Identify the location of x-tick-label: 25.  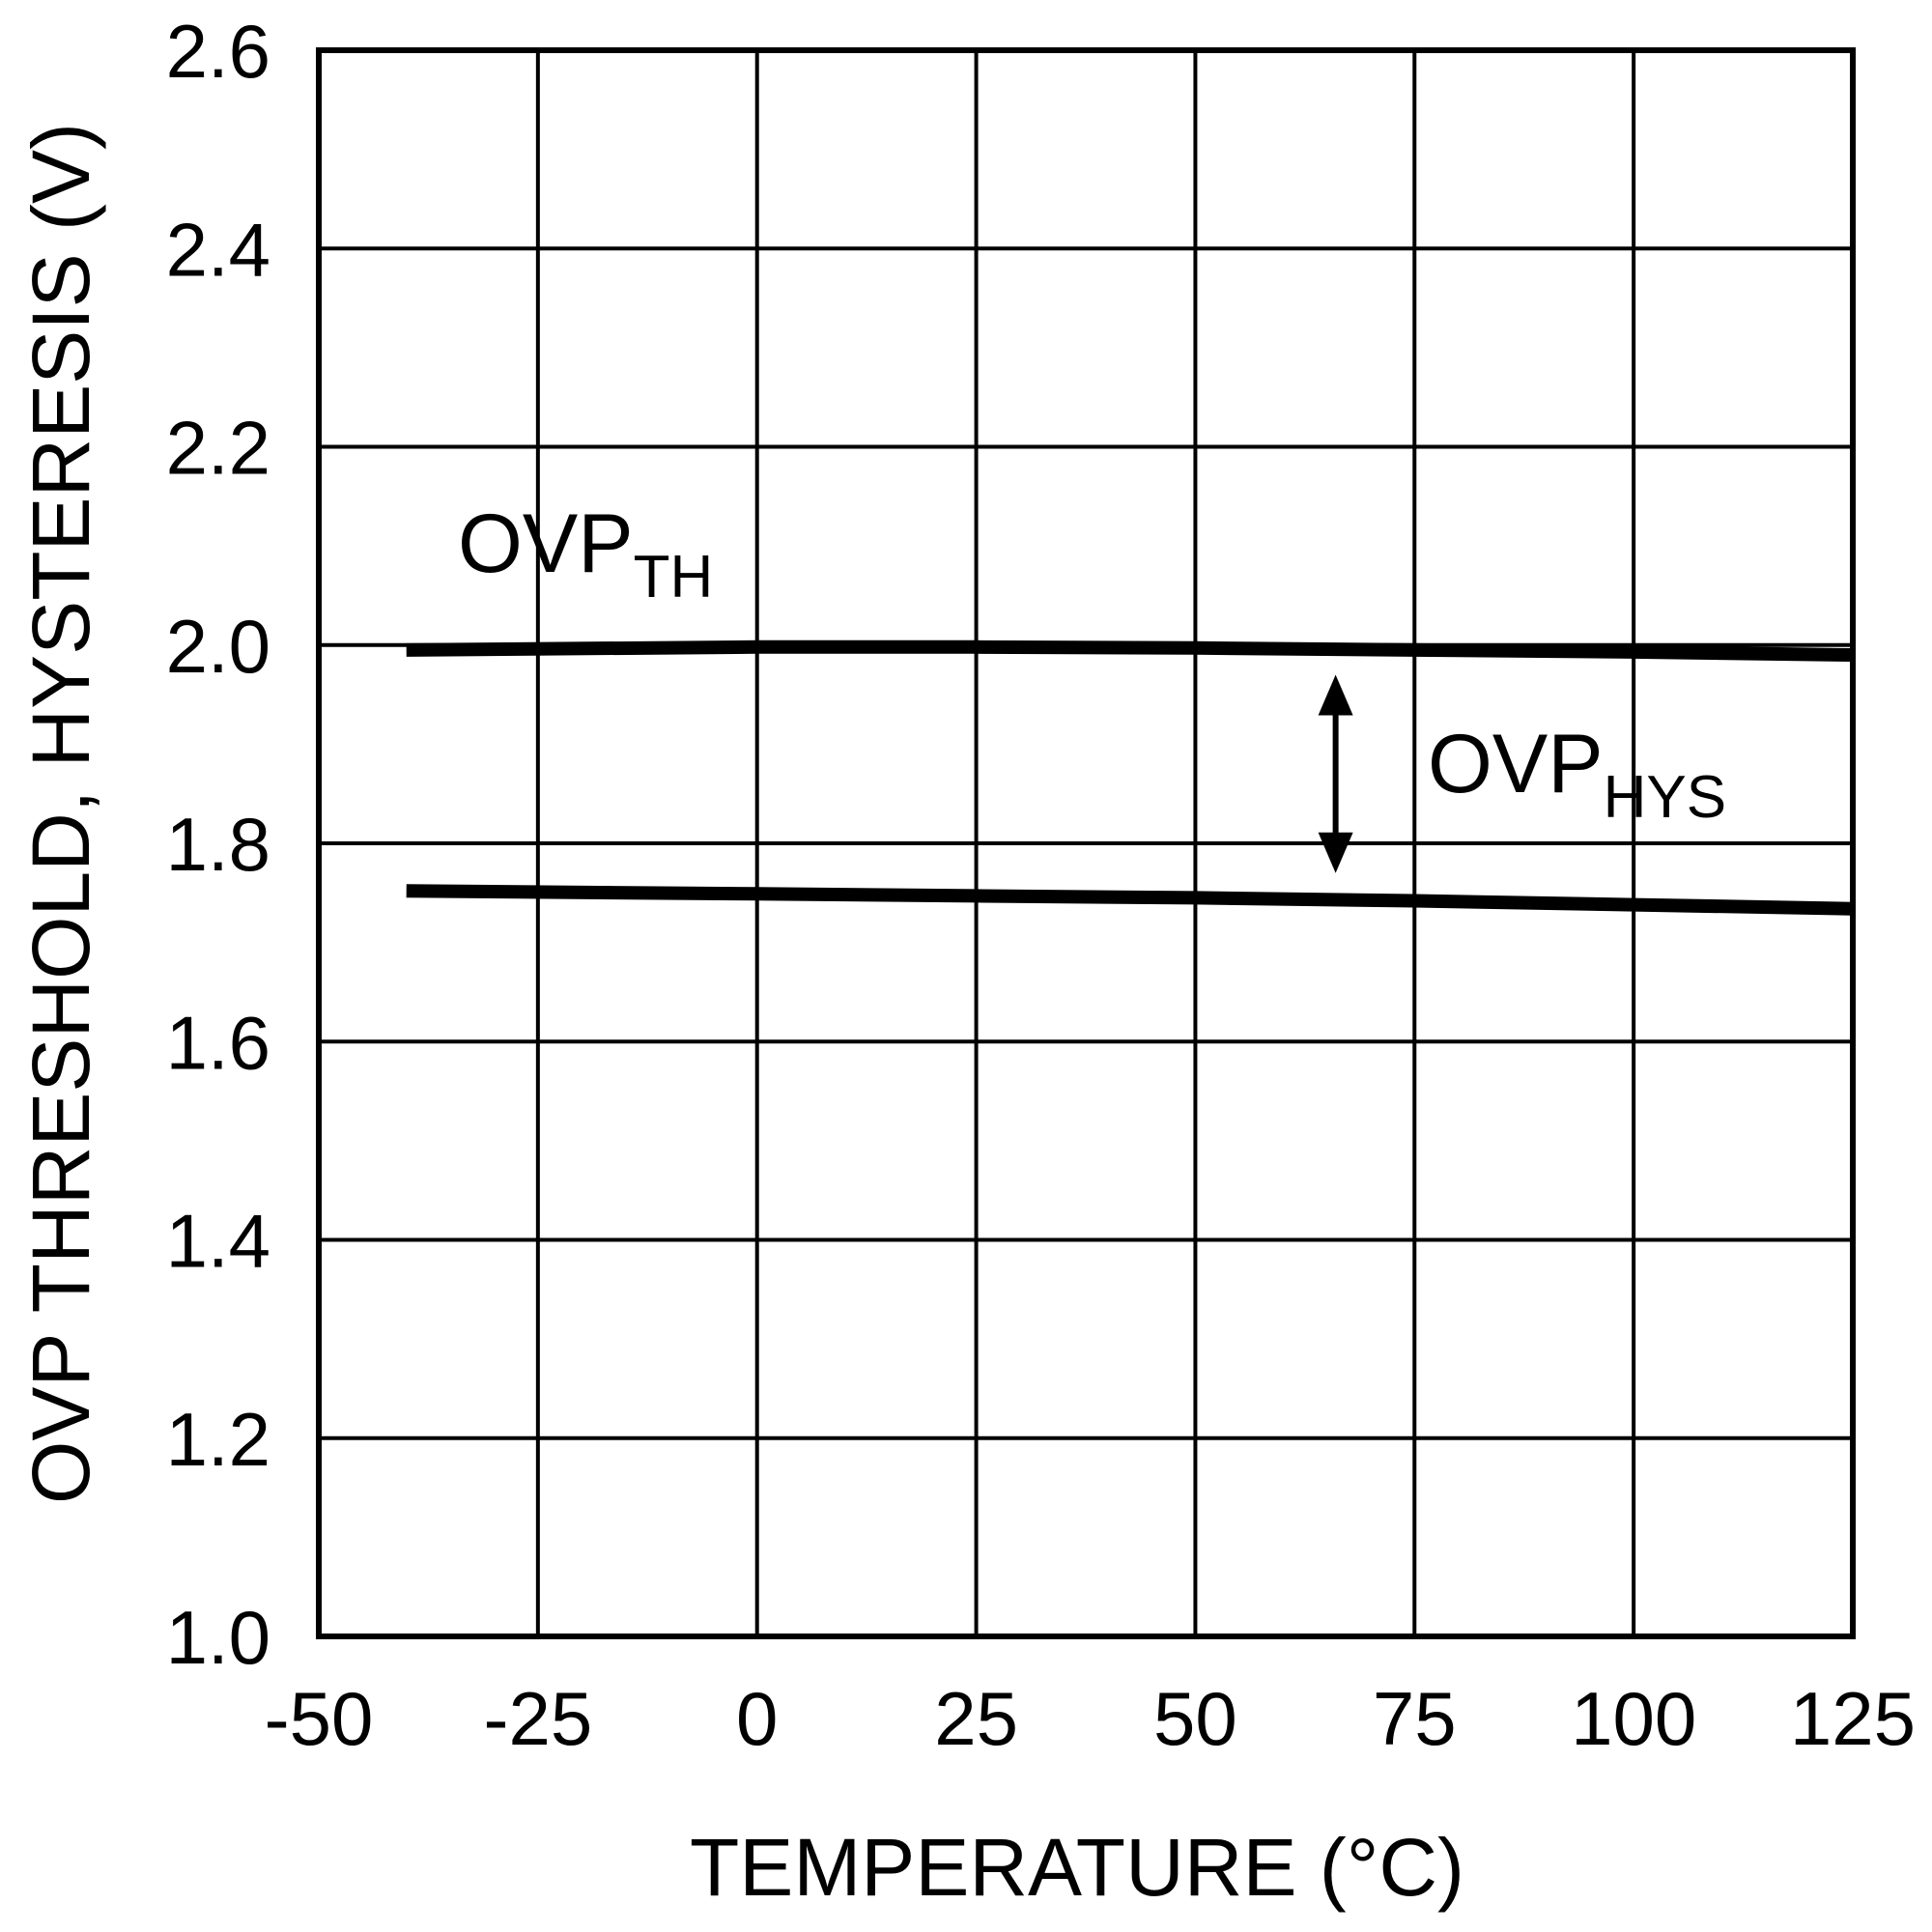
(976, 1718).